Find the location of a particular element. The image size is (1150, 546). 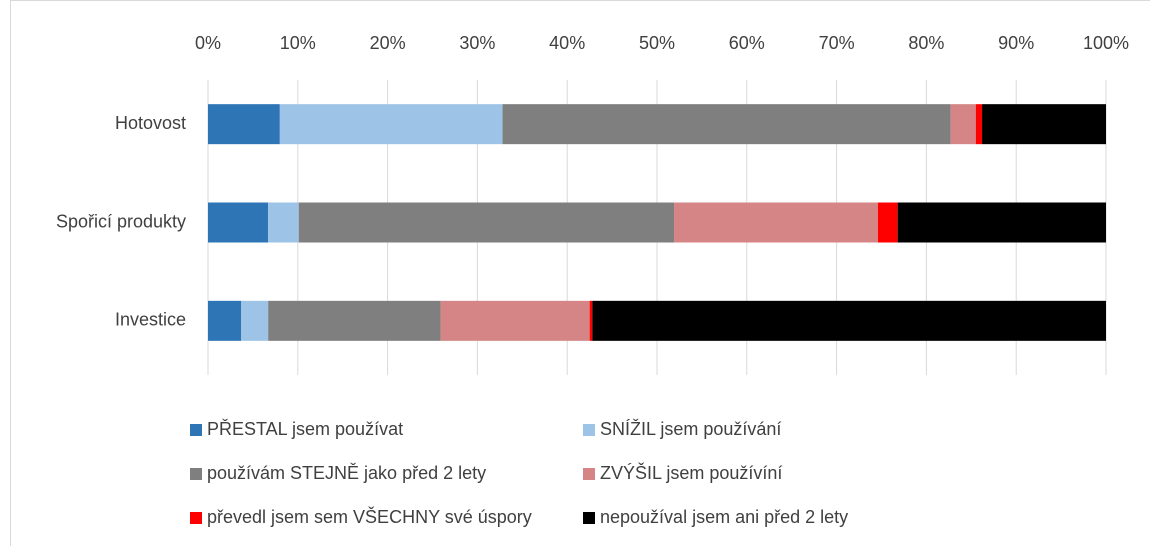

x-tick-label: 0% is located at coordinates (208, 43).